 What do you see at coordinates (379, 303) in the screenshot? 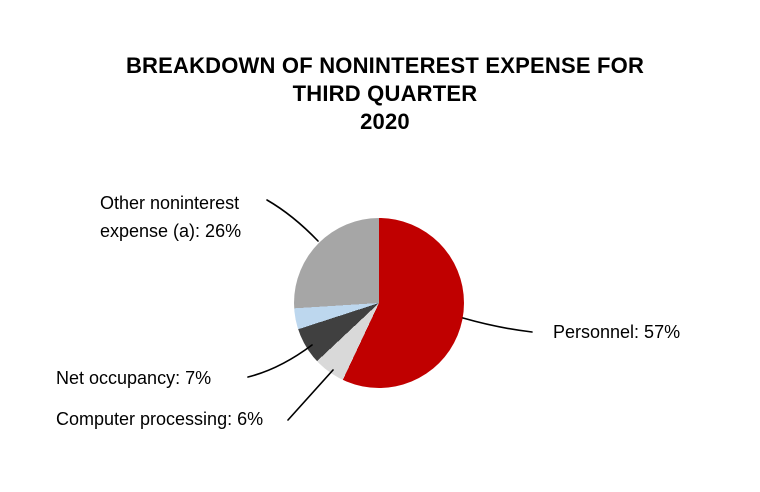
I see `pie-chart` at bounding box center [379, 303].